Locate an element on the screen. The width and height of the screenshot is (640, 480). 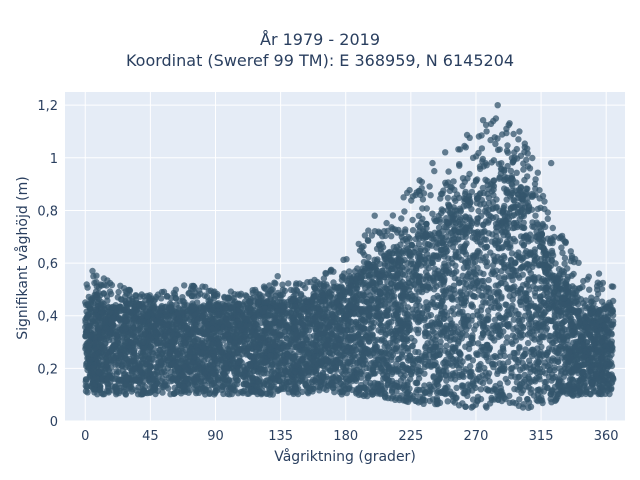
chart-title-line-1: År 1979 - 2019 is located at coordinates (320, 39).